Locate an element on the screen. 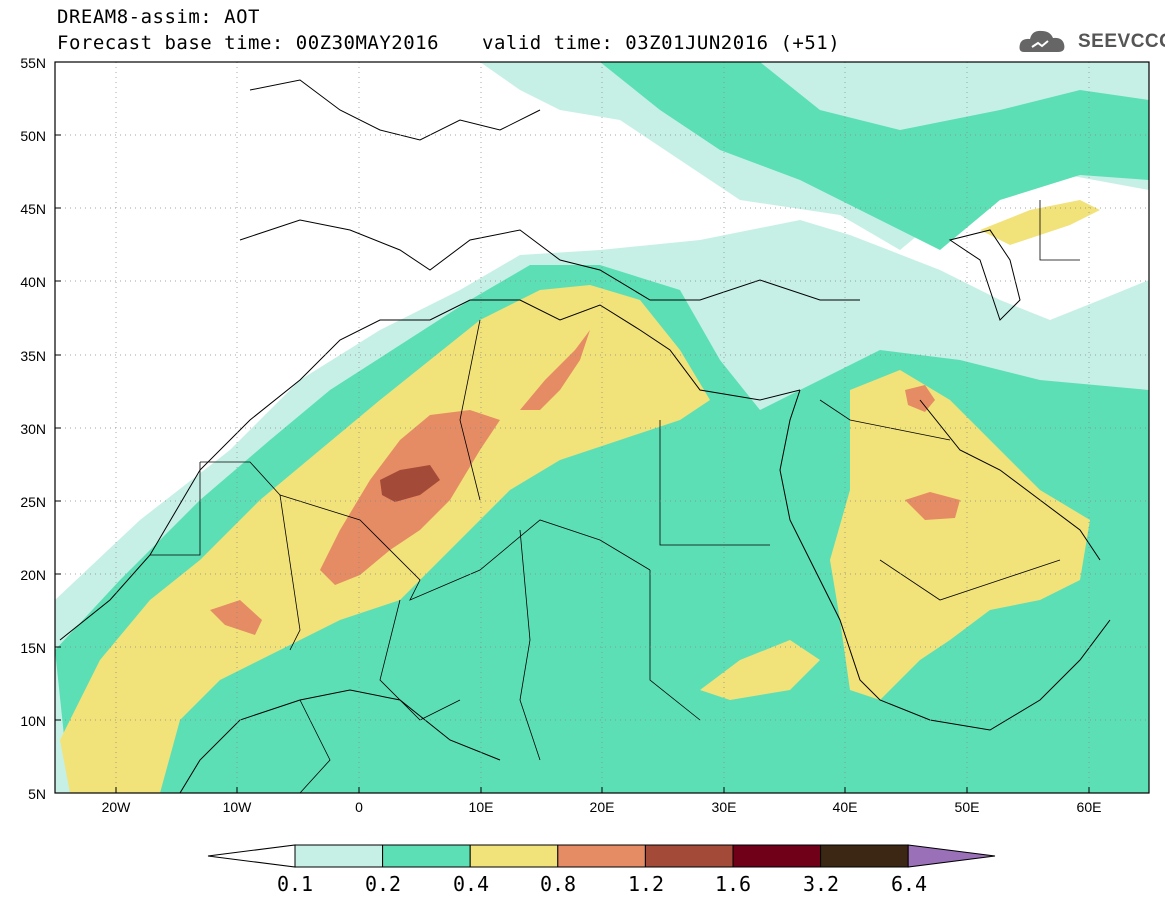 Image resolution: width=1165 pixels, height=905 pixels. lat-label-40n: 40N is located at coordinates (33, 282).